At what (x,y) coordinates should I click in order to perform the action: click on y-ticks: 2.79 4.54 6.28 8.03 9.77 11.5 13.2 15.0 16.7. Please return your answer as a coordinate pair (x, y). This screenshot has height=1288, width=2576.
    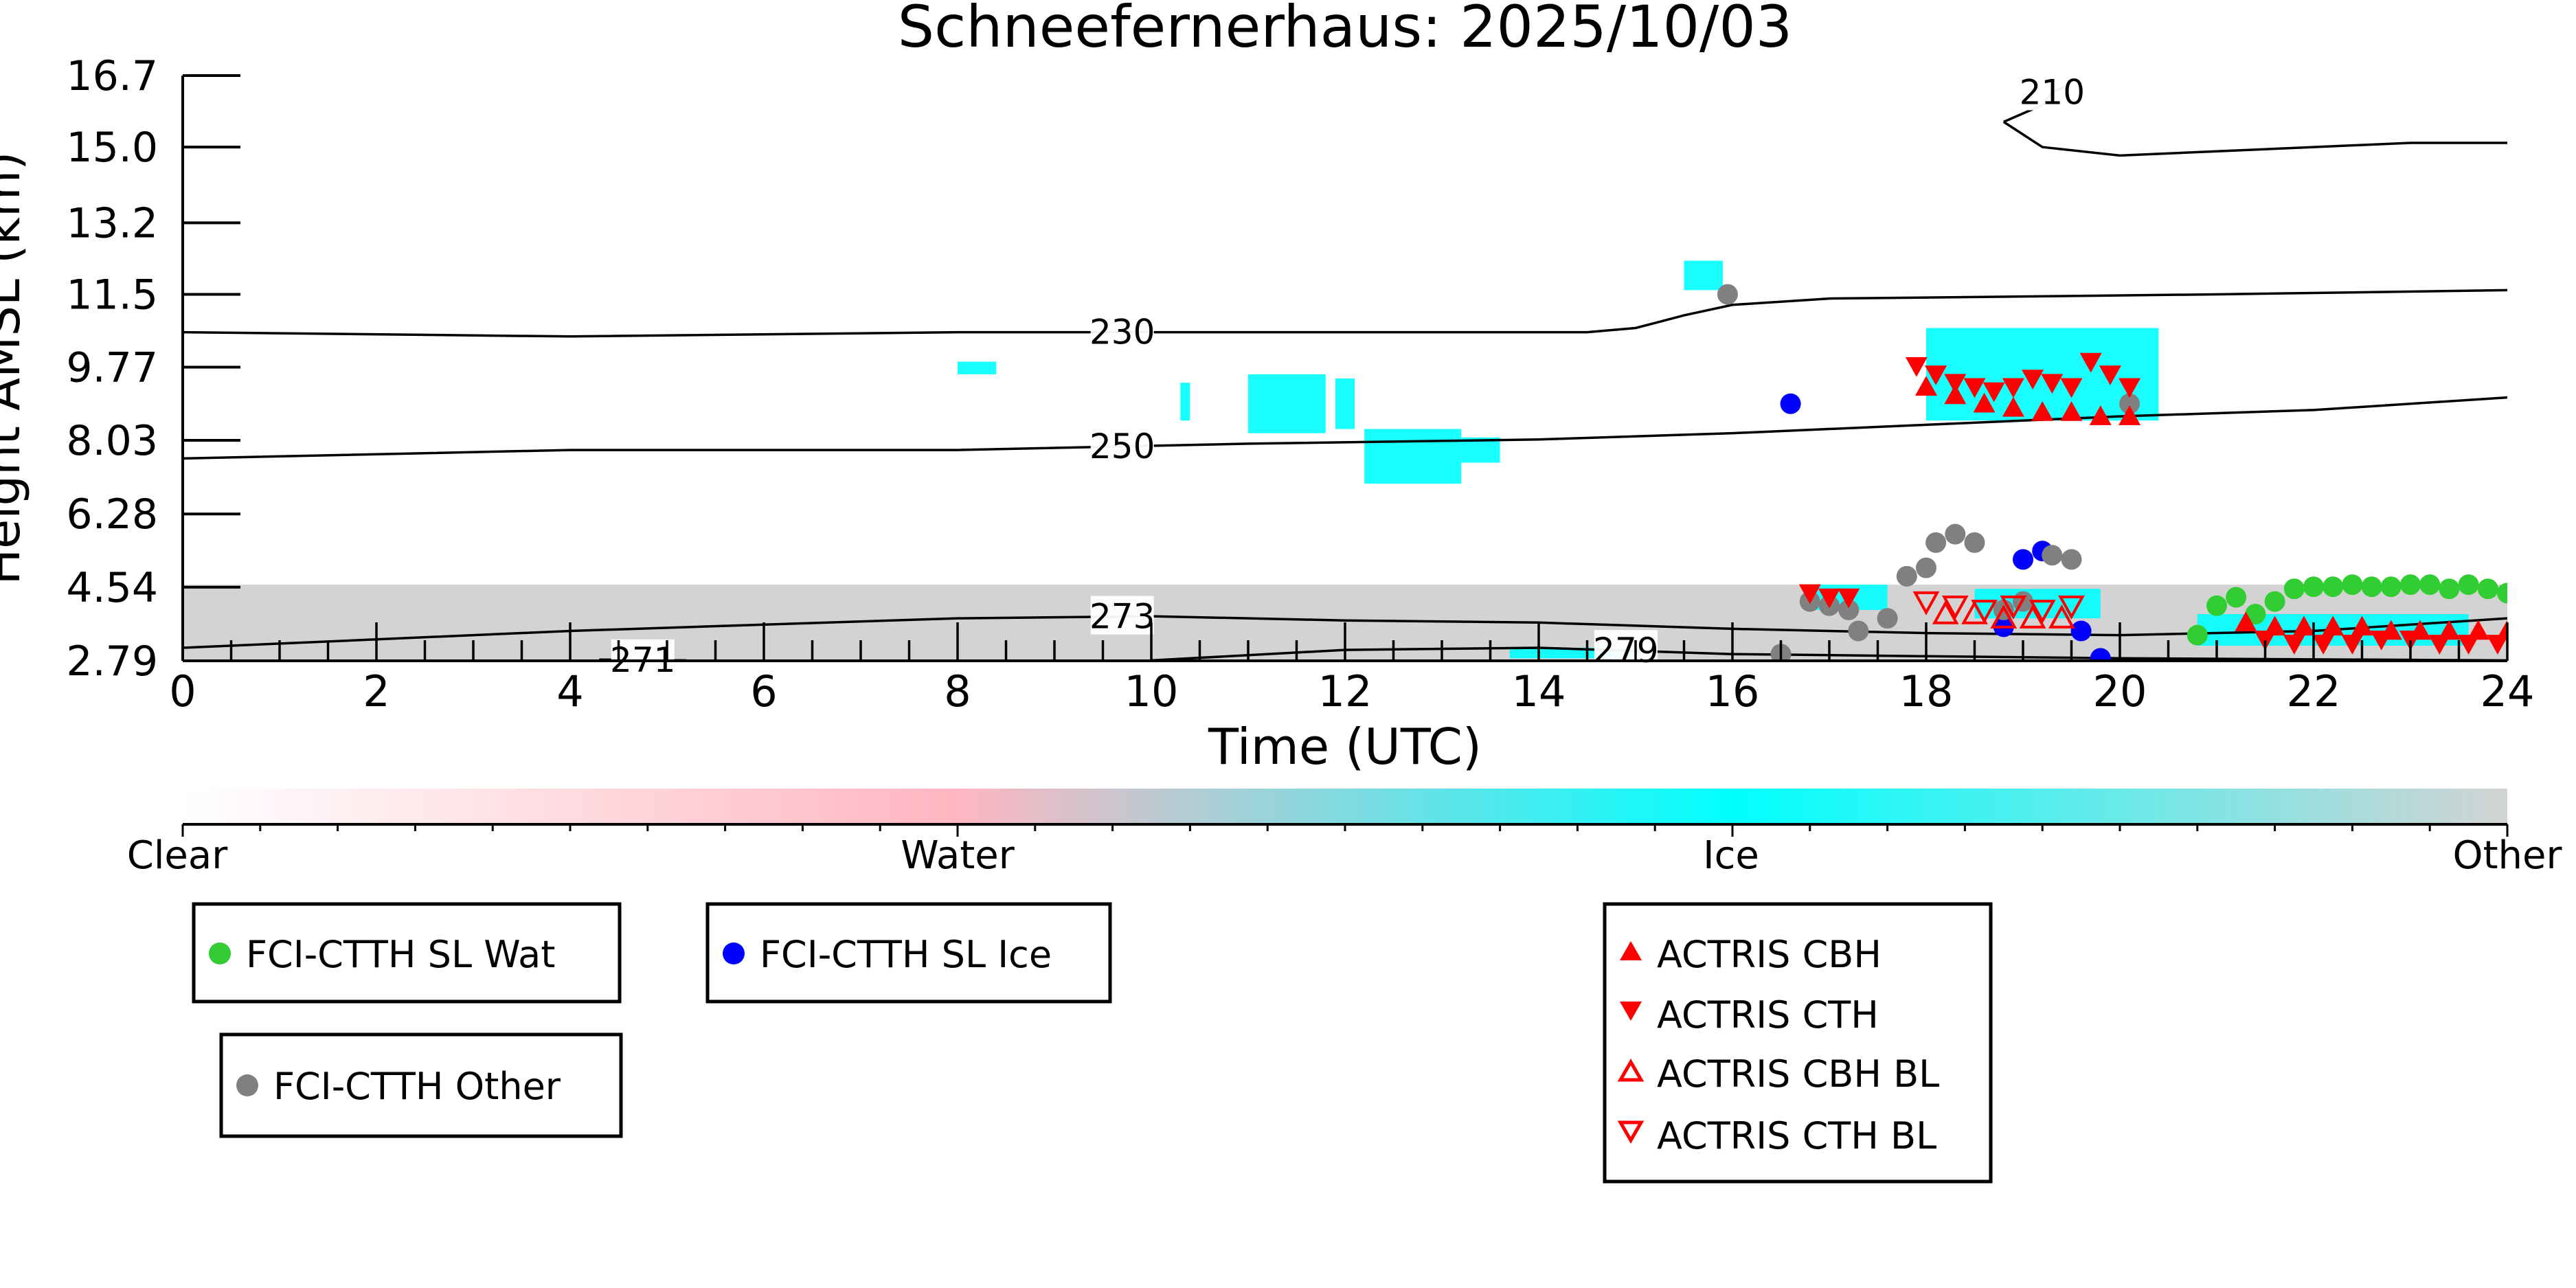
    Looking at the image, I should click on (153, 369).